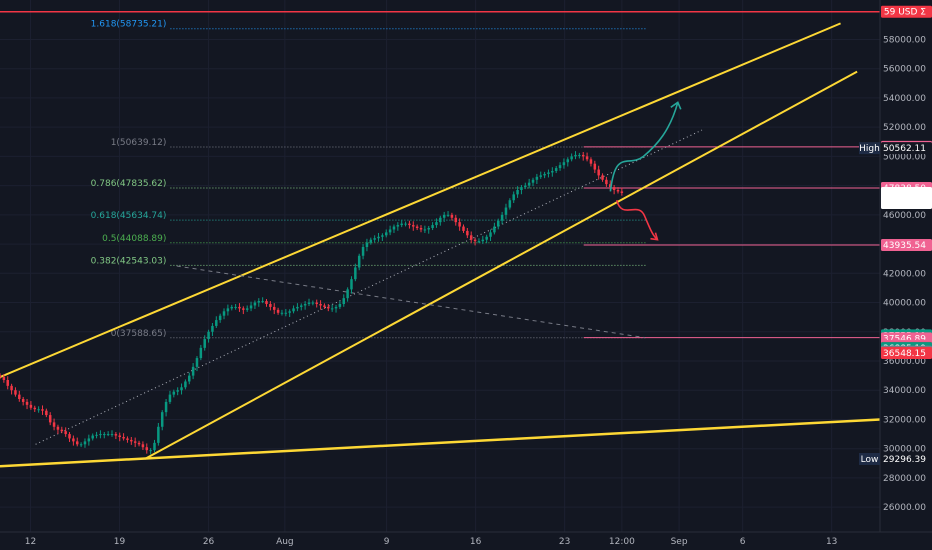 Image resolution: width=932 pixels, height=550 pixels. Describe the element at coordinates (139, 143) in the screenshot. I see `fib-level-label: 1(50639.12)` at that location.